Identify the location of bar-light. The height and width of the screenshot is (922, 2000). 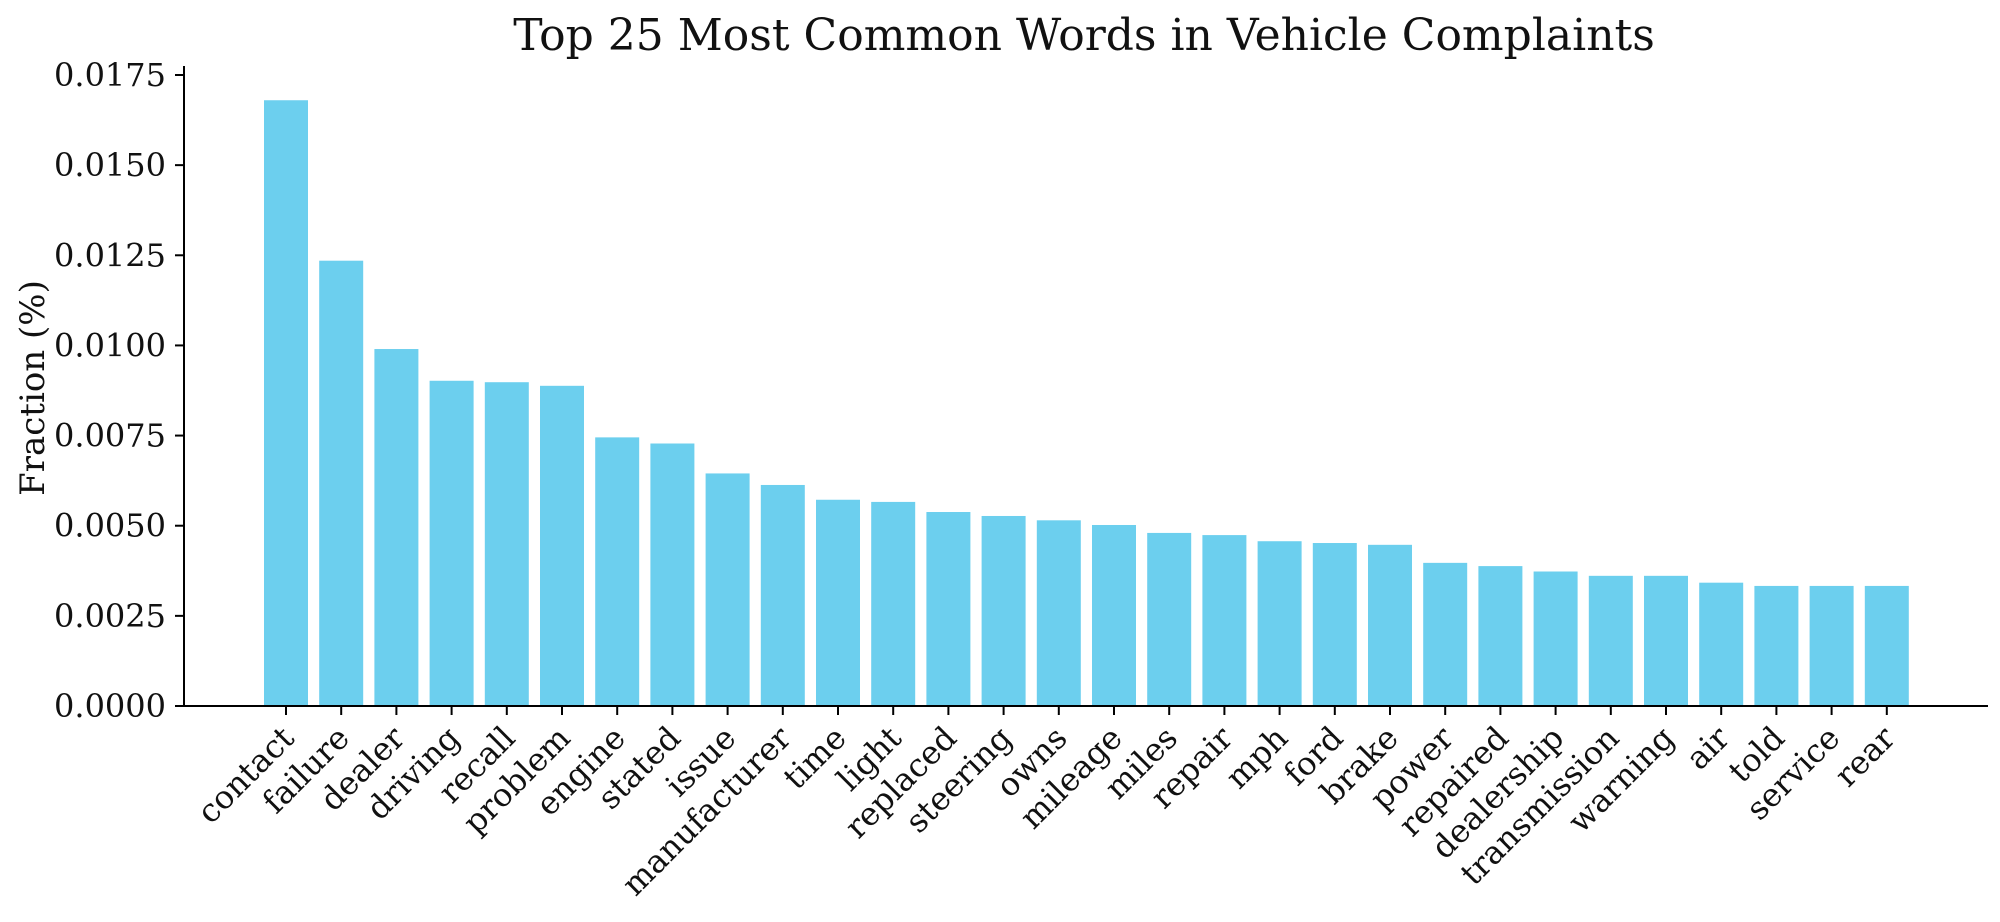
(893, 603).